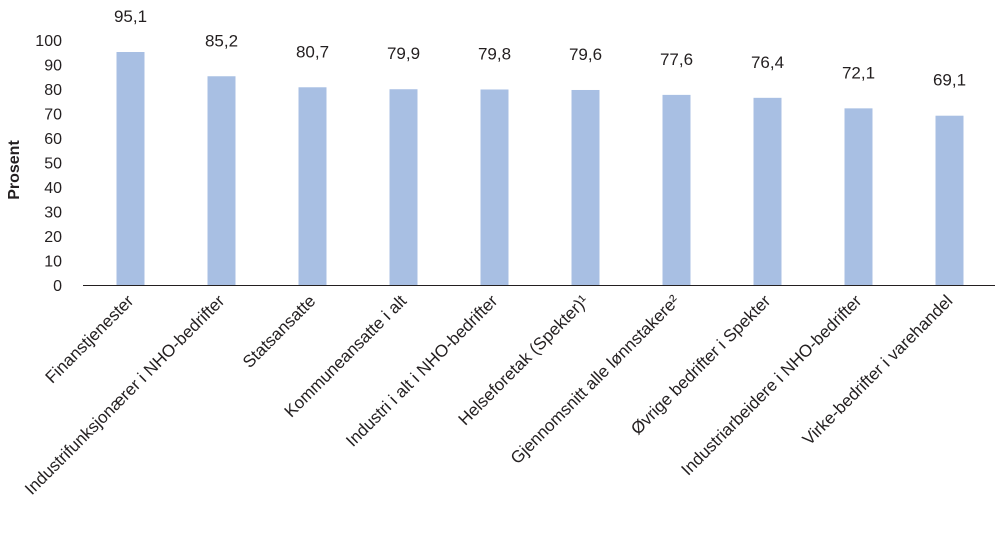 The image size is (1000, 536). Describe the element at coordinates (53, 164) in the screenshot. I see `y-tick-label: 50` at that location.